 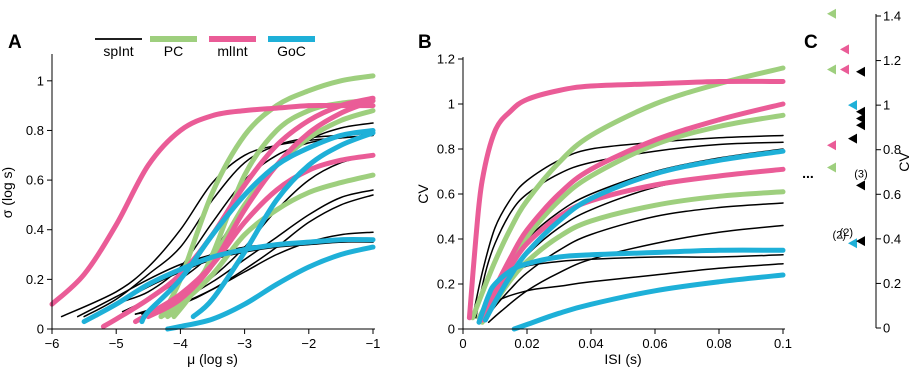 What do you see at coordinates (892, 283) in the screenshot?
I see `c-y-tick-label: 0.2` at bounding box center [892, 283].